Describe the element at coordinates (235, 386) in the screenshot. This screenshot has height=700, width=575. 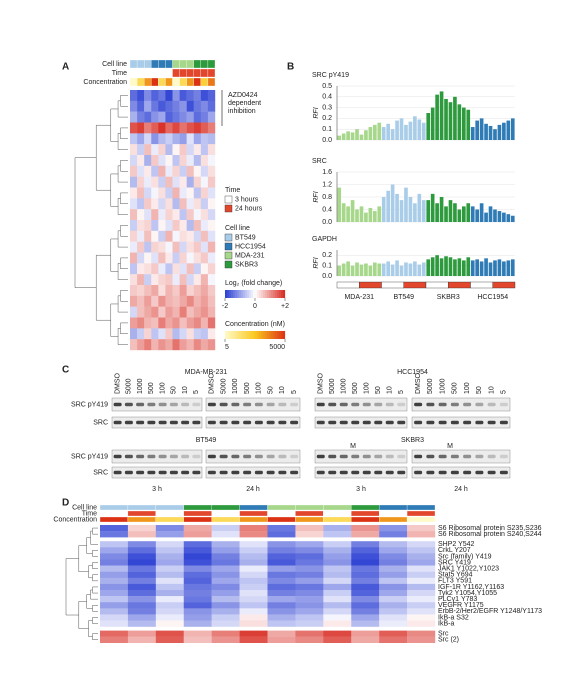
I see `lane-label: 1000` at that location.